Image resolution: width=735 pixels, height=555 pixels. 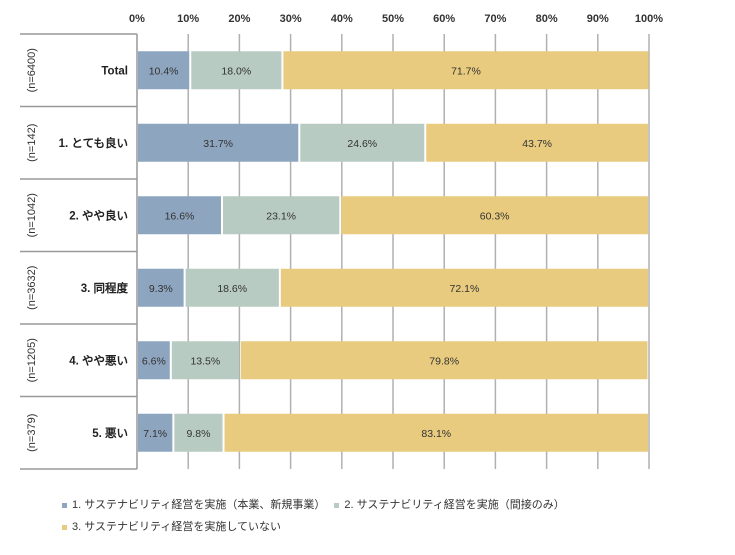 What do you see at coordinates (137, 19) in the screenshot?
I see `x-tick-label: 0%` at bounding box center [137, 19].